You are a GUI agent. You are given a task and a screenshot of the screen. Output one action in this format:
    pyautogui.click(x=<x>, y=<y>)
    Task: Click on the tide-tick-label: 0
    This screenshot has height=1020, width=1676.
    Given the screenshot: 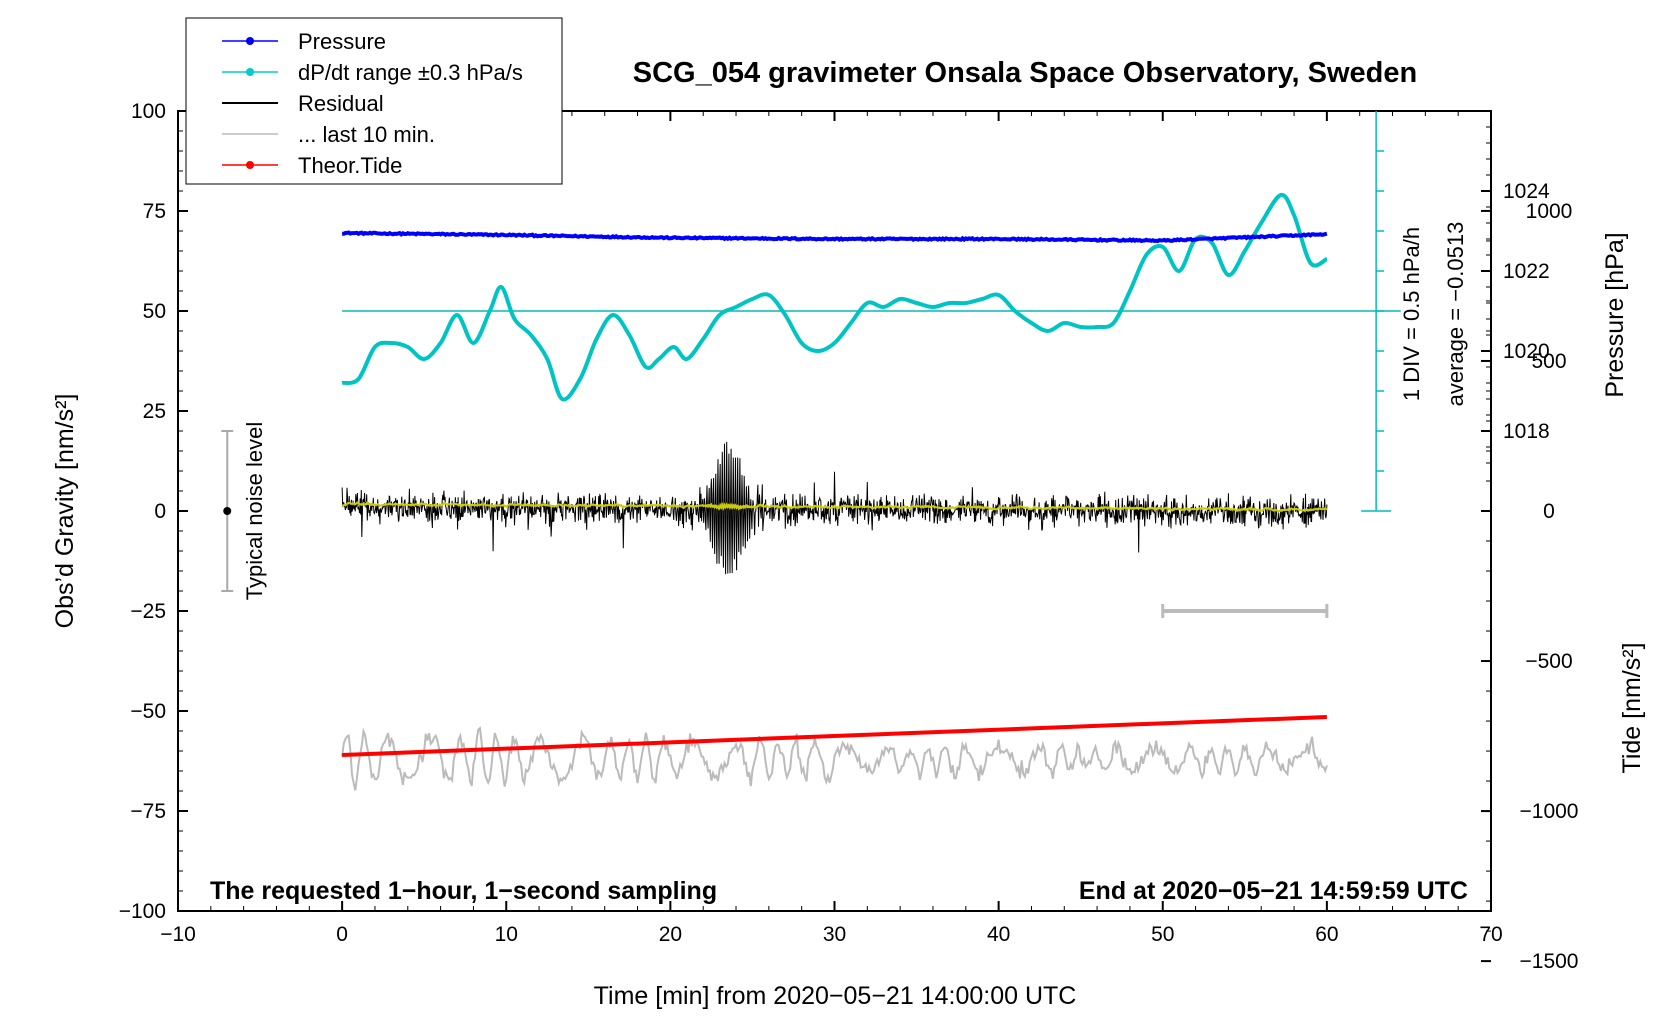 What is the action you would take?
    pyautogui.click(x=1549, y=511)
    